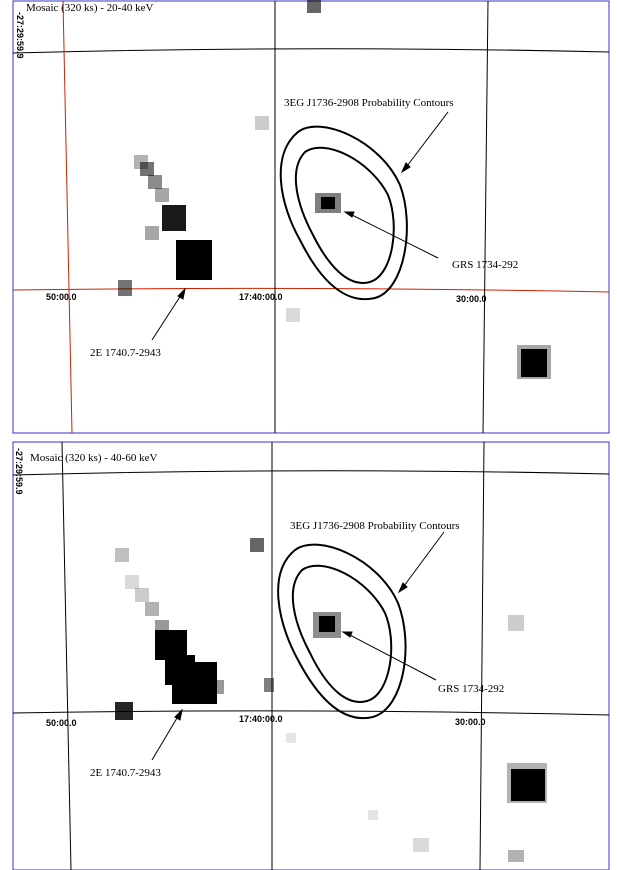  I want to click on grid-ra-line-red, so click(67, 217).